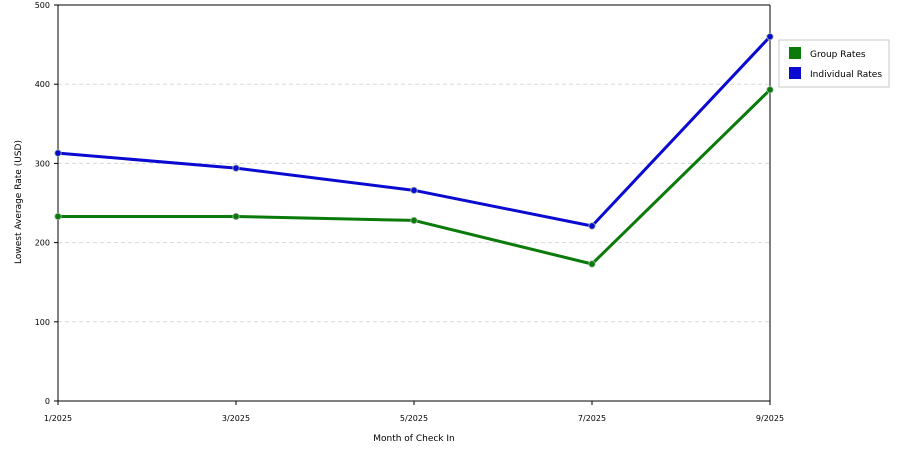  Describe the element at coordinates (770, 418) in the screenshot. I see `x-tick-label: 9/2025` at that location.